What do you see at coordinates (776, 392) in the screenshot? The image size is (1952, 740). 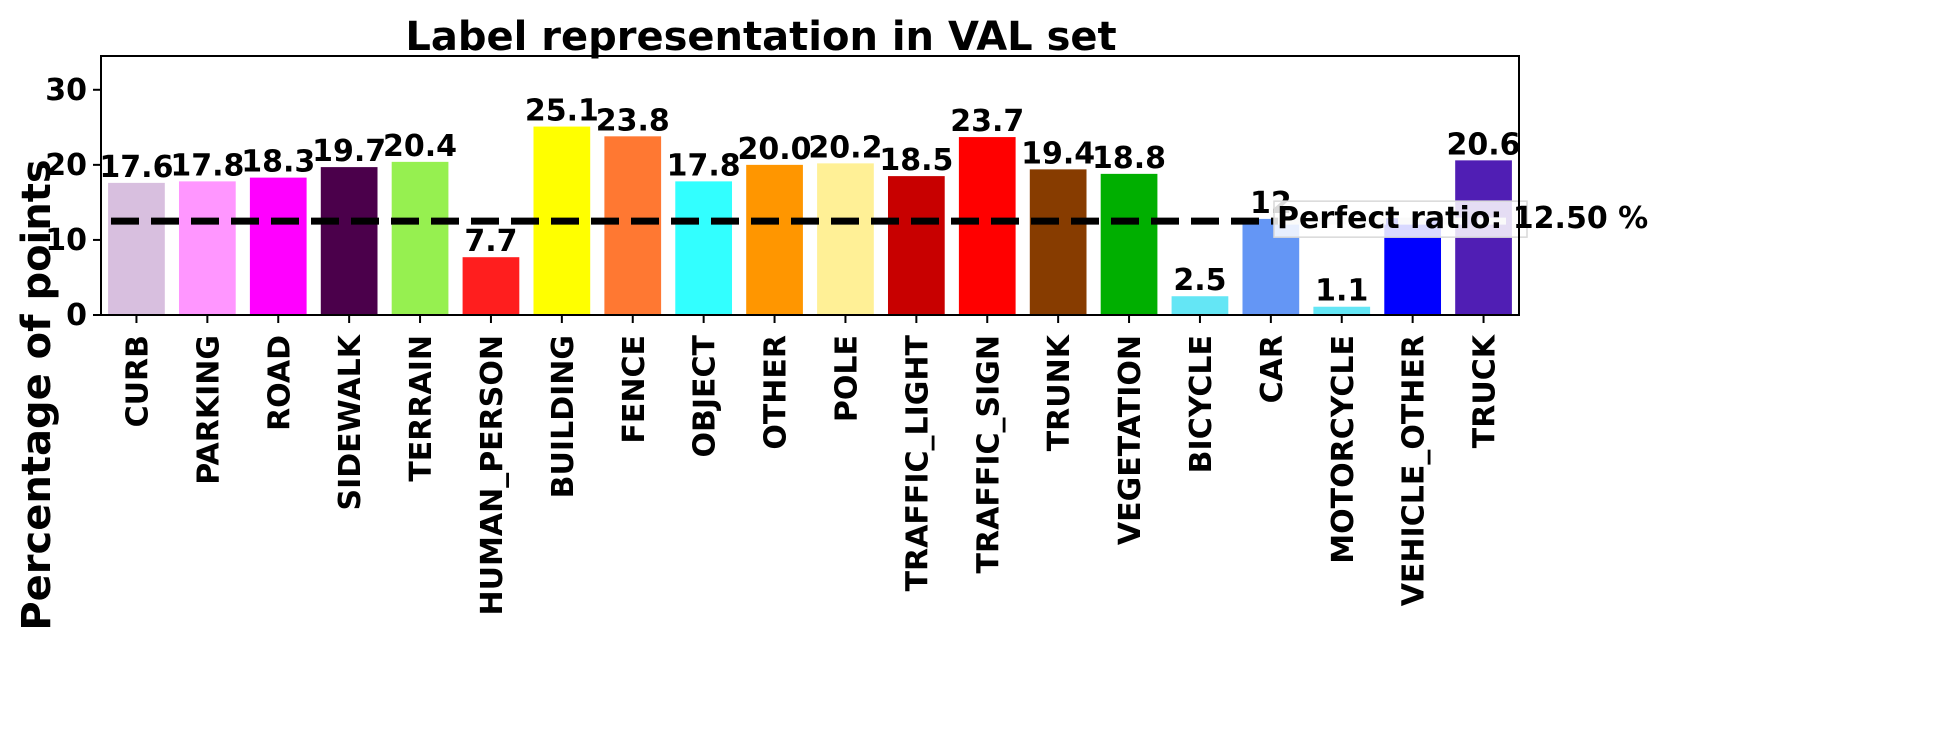 I see `x-tick-label-other: OTHER` at bounding box center [776, 392].